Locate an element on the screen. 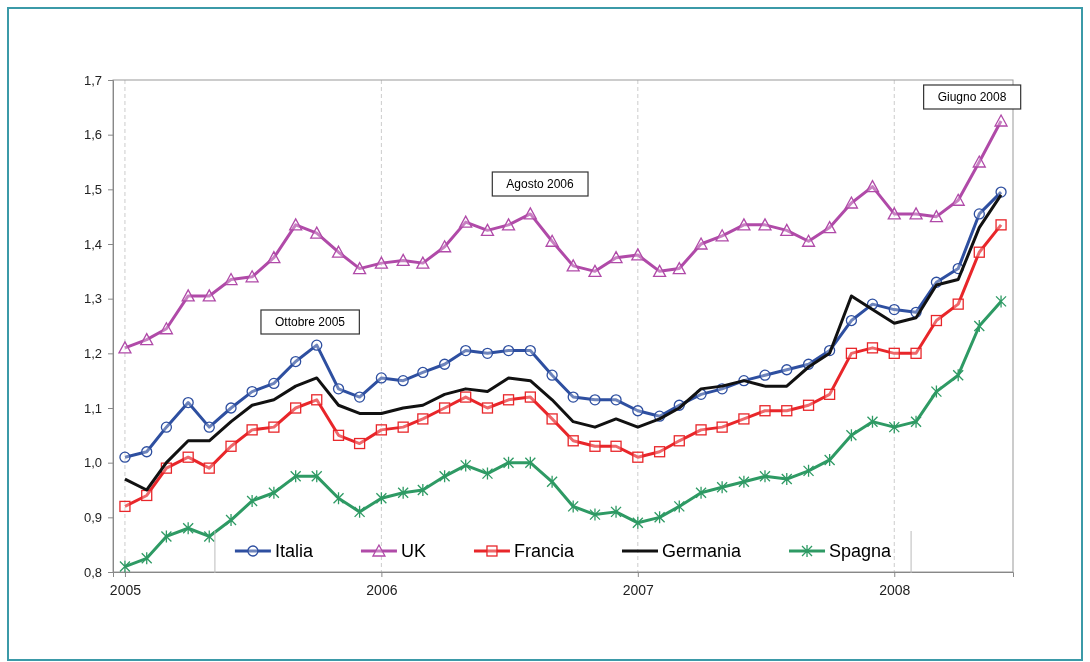 The image size is (1090, 662). x-tick-label: 2008 is located at coordinates (895, 589).